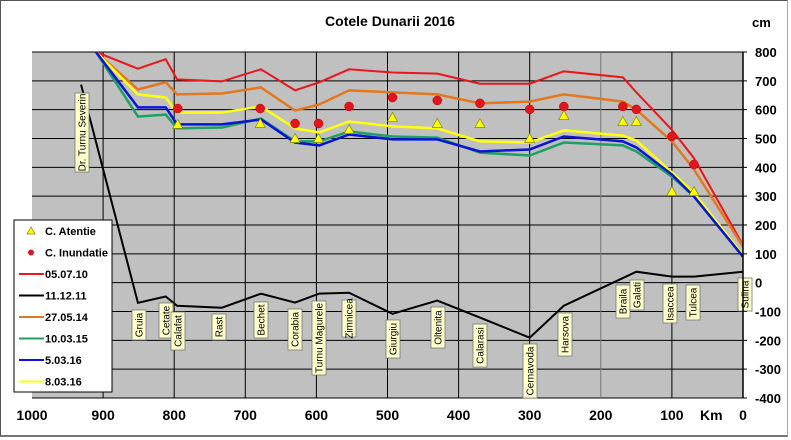  I want to click on y-tick-label: 500, so click(766, 139).